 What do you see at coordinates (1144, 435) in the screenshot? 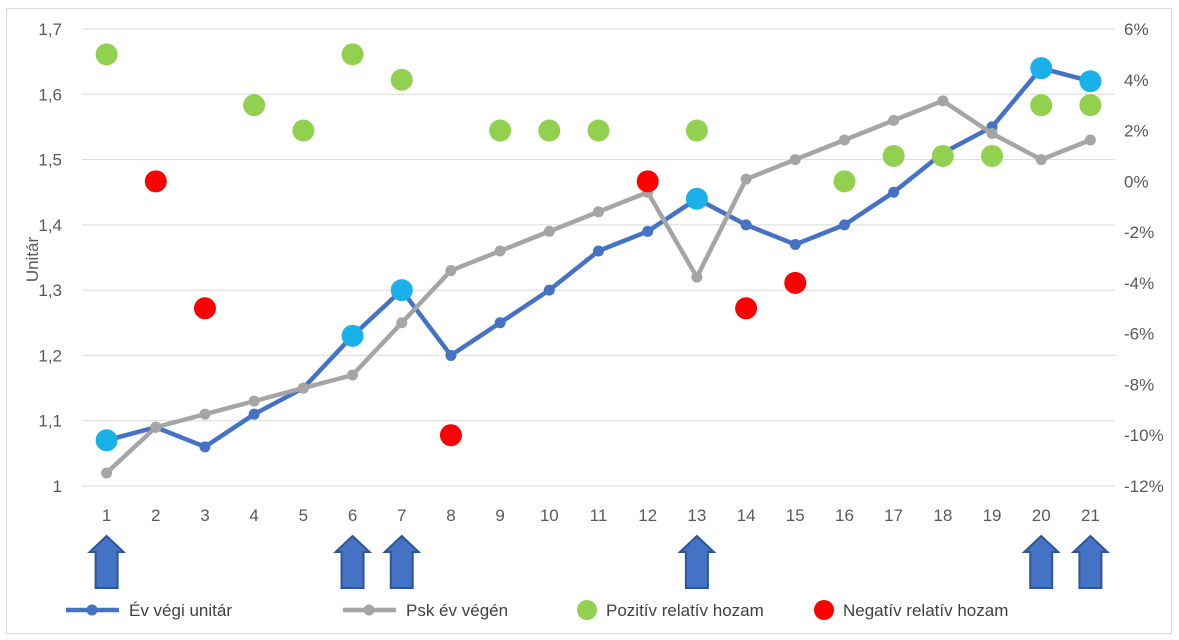
I see `y-right-tick-label: -10%` at bounding box center [1144, 435].